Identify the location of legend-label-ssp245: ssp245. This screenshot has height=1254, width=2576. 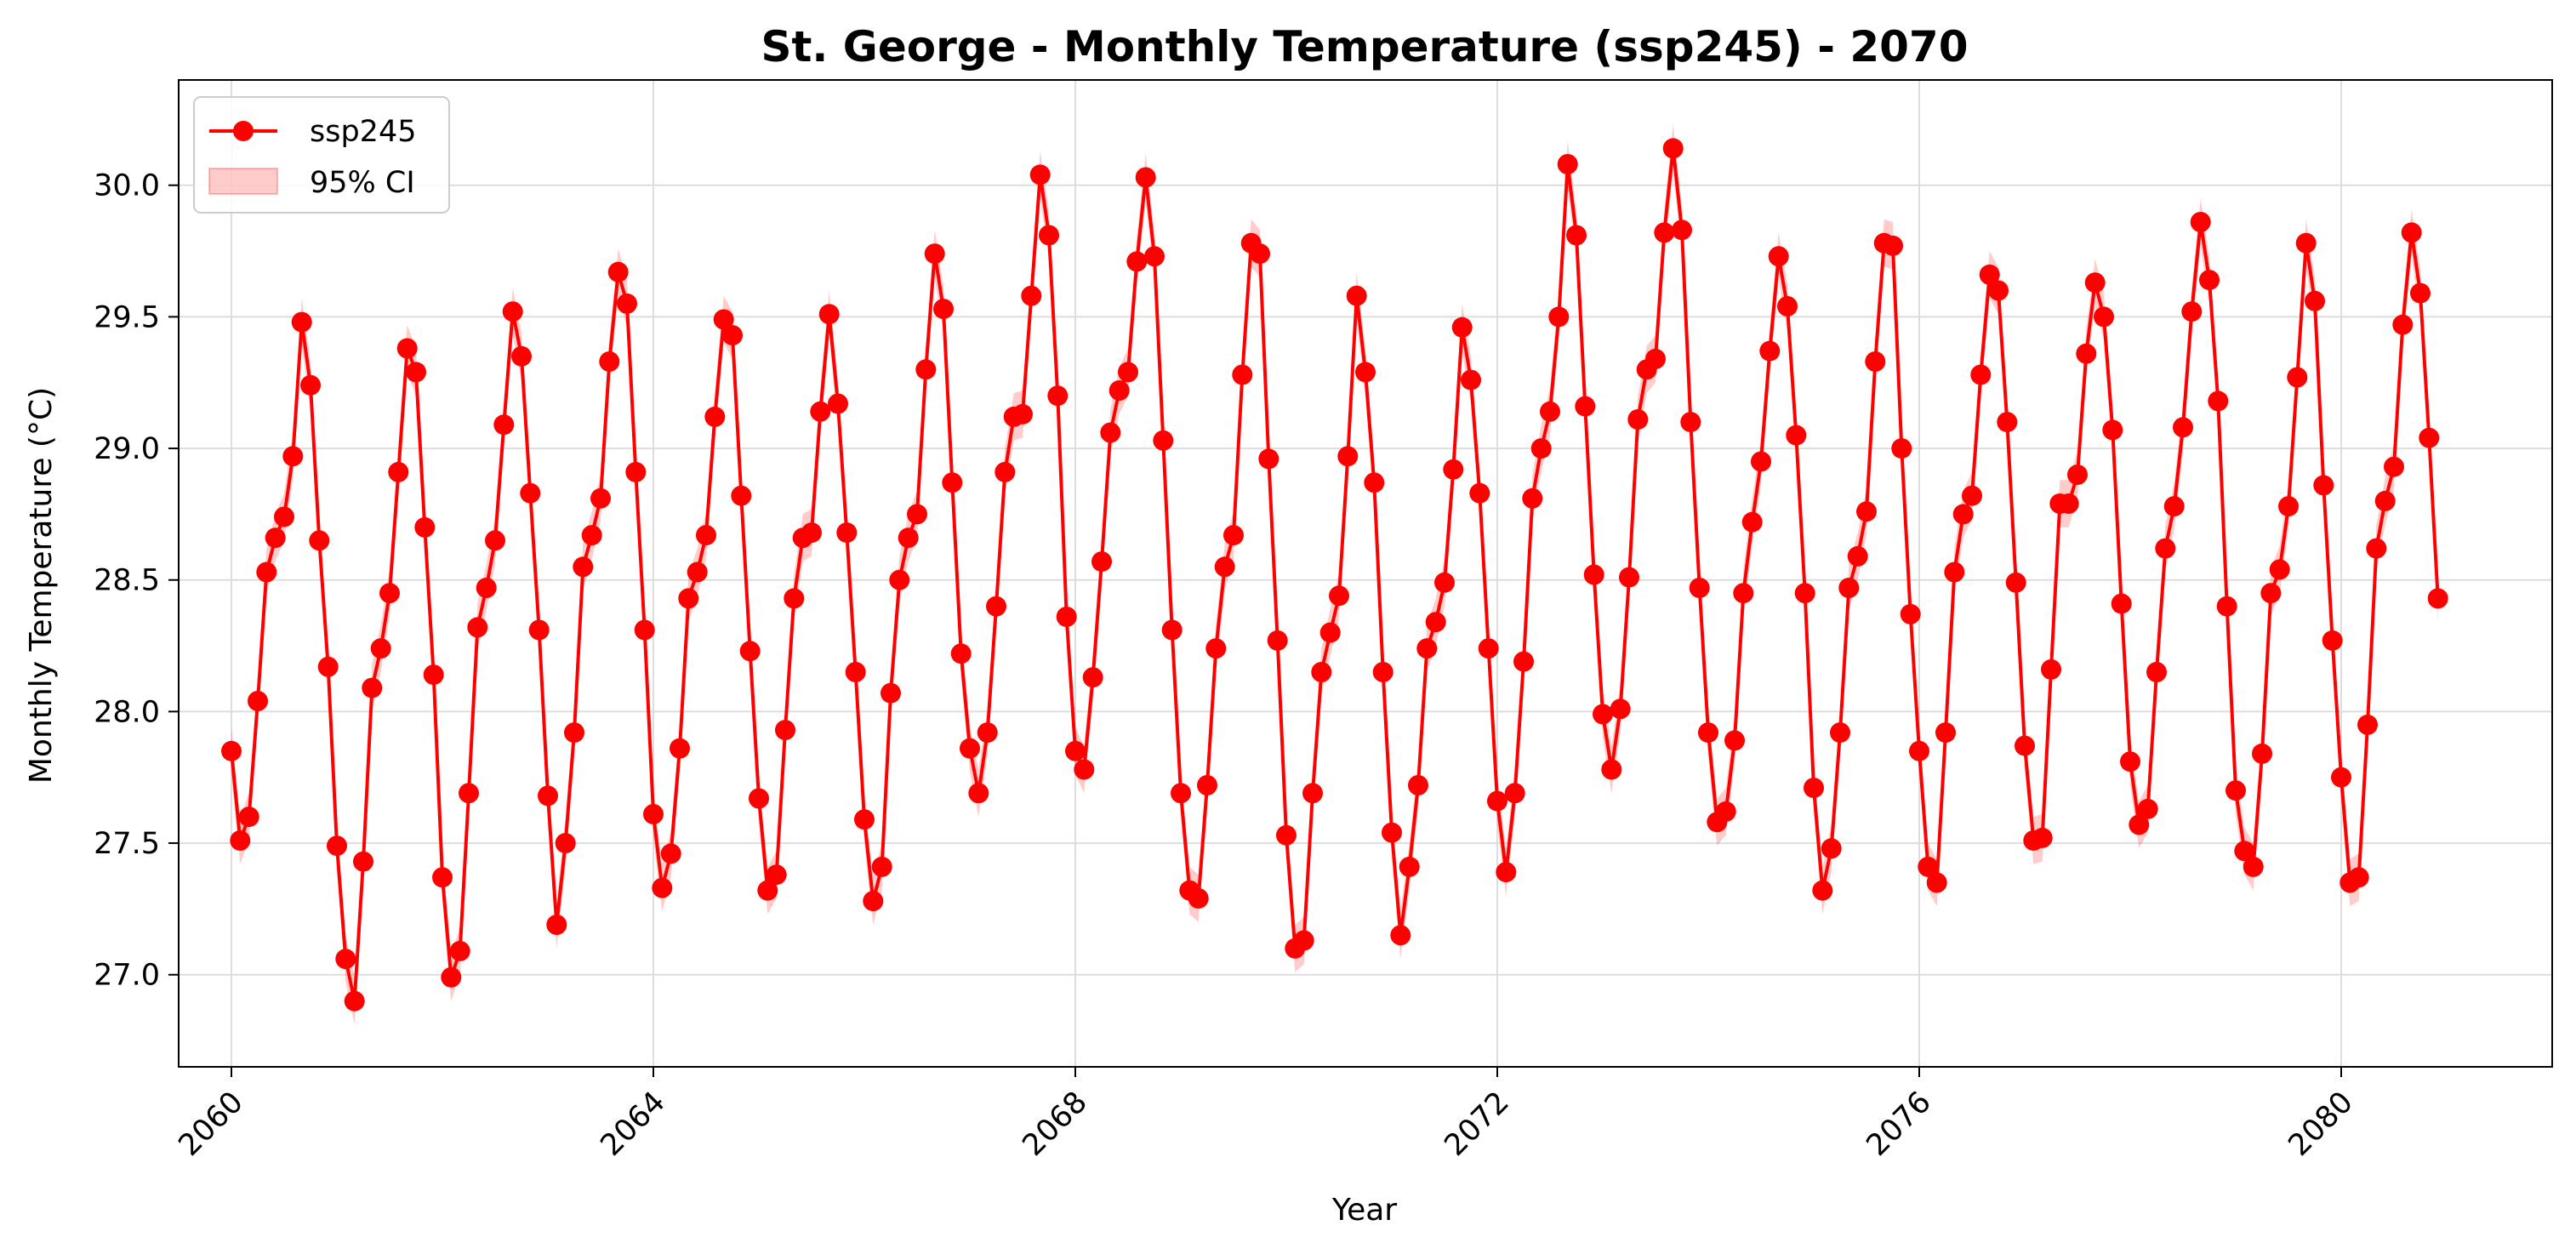
(364, 132).